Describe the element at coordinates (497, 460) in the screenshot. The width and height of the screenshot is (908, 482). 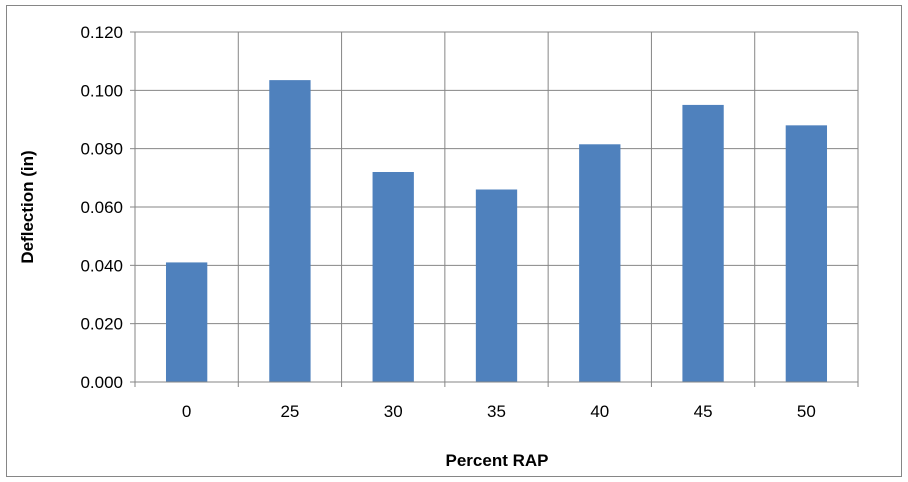
I see `x-axis-title: Percent RAP` at that location.